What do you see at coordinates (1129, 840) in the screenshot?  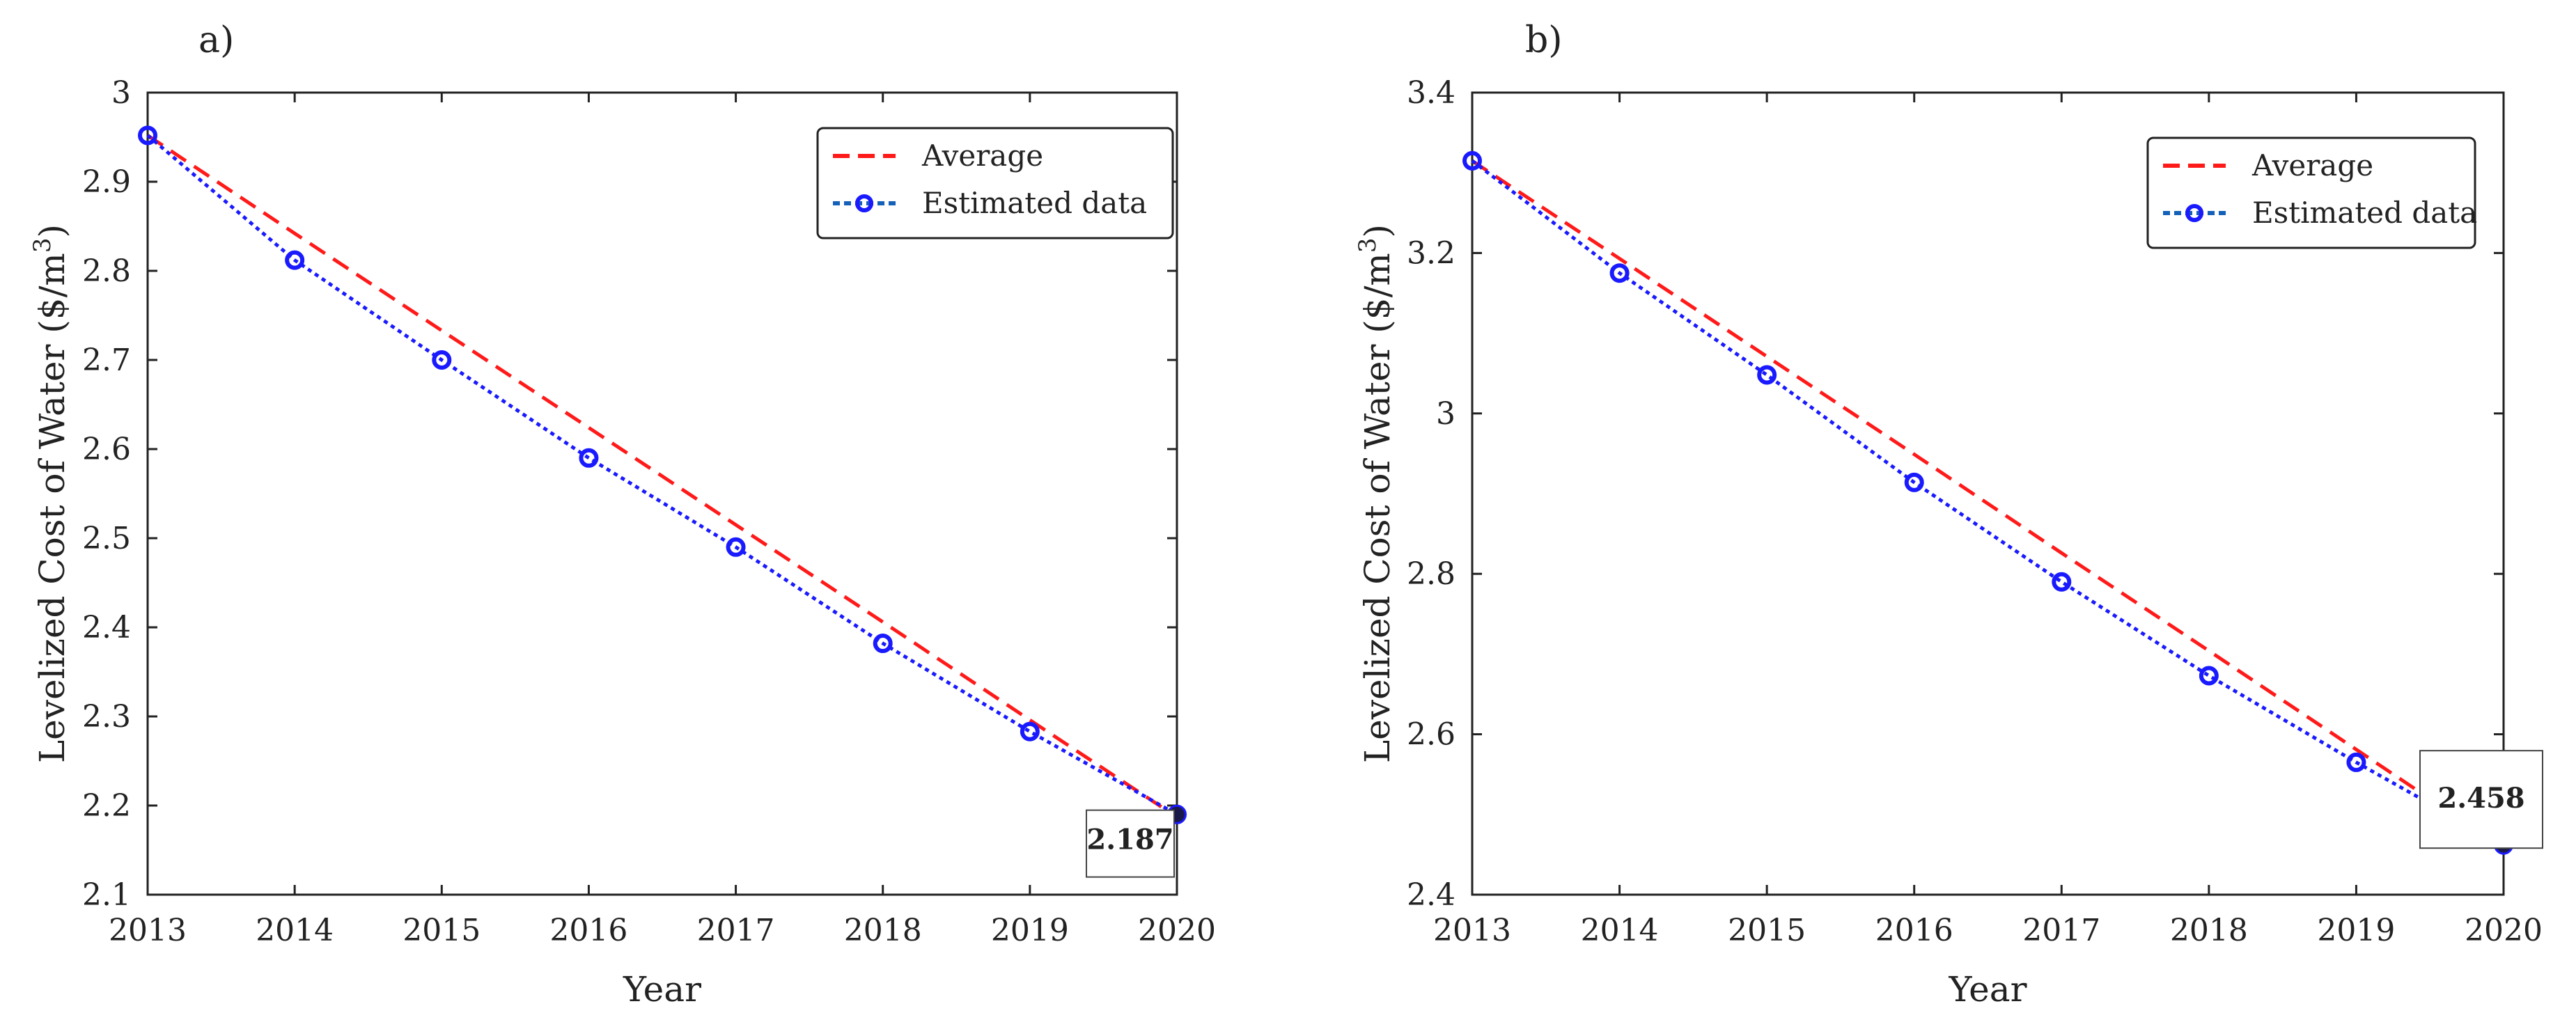 I see `annotation-label: 2.187` at bounding box center [1129, 840].